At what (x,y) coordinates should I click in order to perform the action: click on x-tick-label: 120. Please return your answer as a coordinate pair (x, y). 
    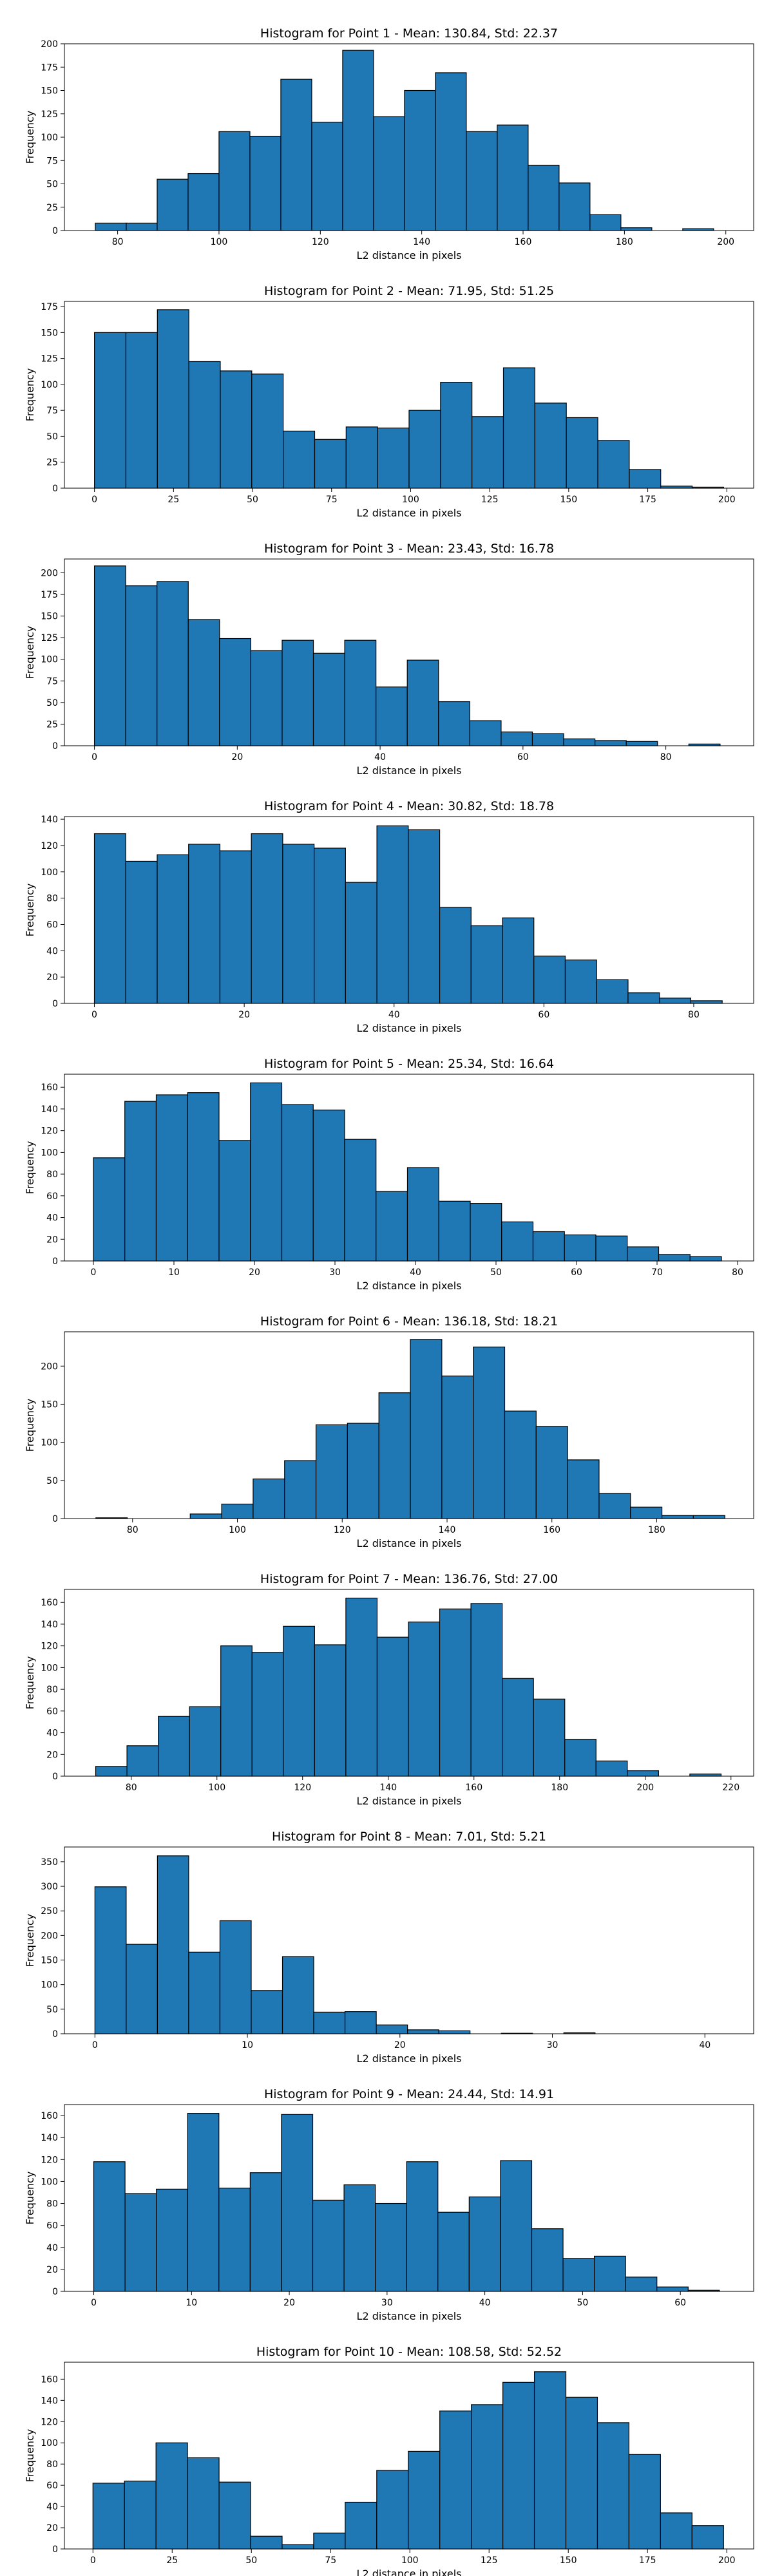
    Looking at the image, I should click on (343, 1530).